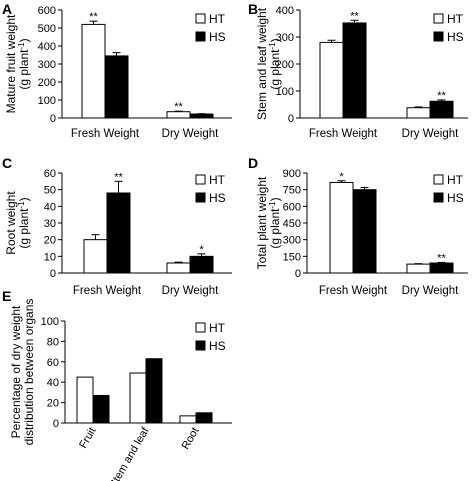 This screenshot has width=474, height=481. What do you see at coordinates (11, 63) in the screenshot?
I see `y-axis-label-line1: Mature fruit weight` at bounding box center [11, 63].